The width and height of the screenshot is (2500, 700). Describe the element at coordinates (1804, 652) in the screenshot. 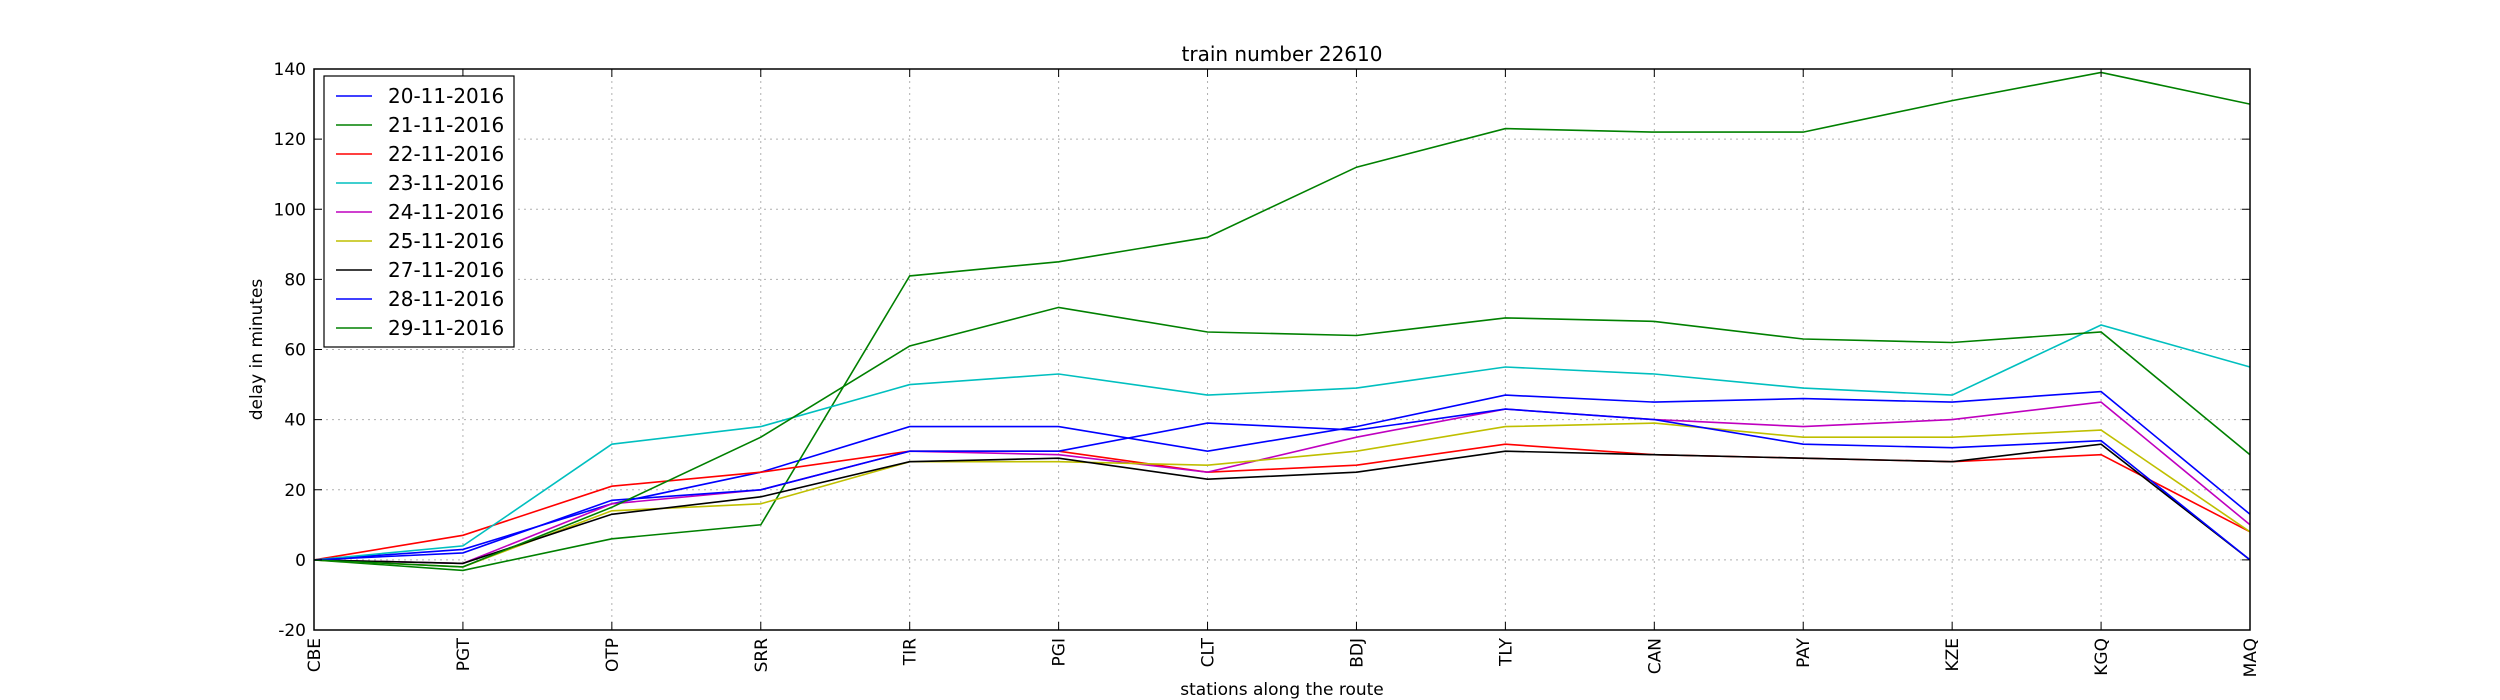

I see `x-tick-label: PAY` at that location.